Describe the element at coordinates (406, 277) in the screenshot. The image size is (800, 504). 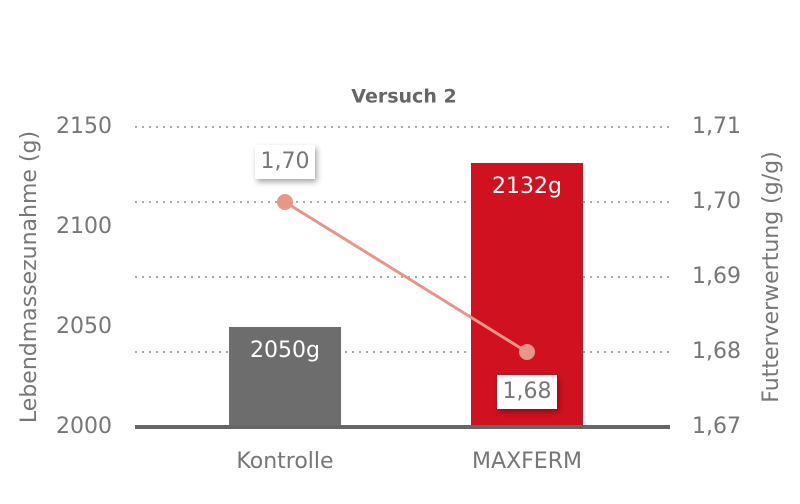
I see `line` at that location.